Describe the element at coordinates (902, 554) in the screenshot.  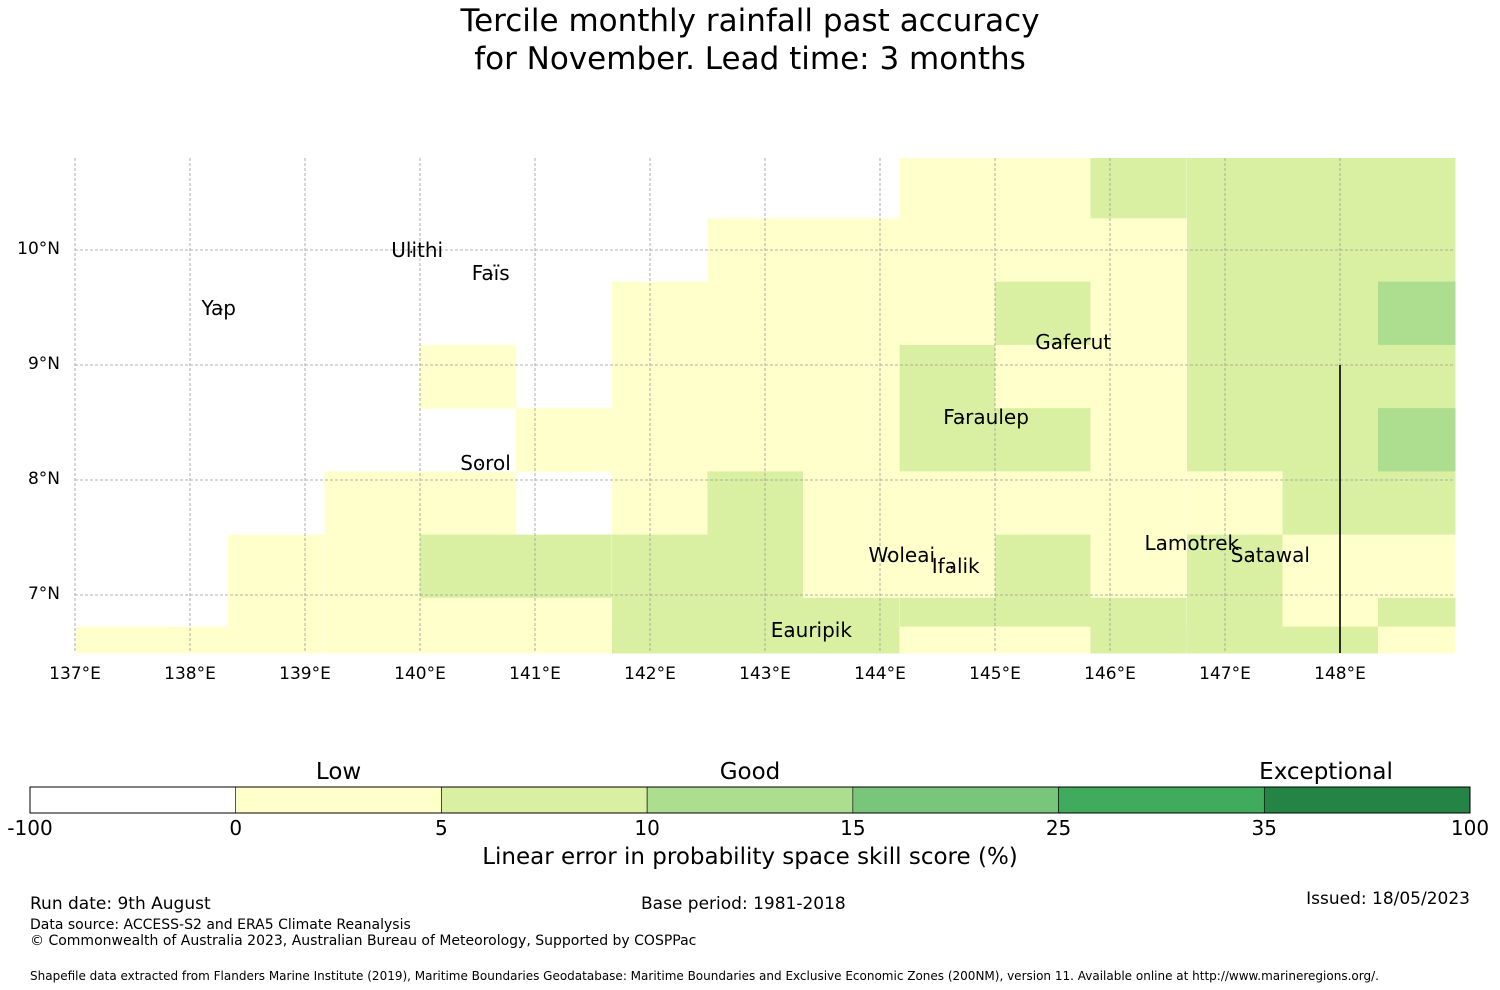
I see `island-label: Woleai` at that location.